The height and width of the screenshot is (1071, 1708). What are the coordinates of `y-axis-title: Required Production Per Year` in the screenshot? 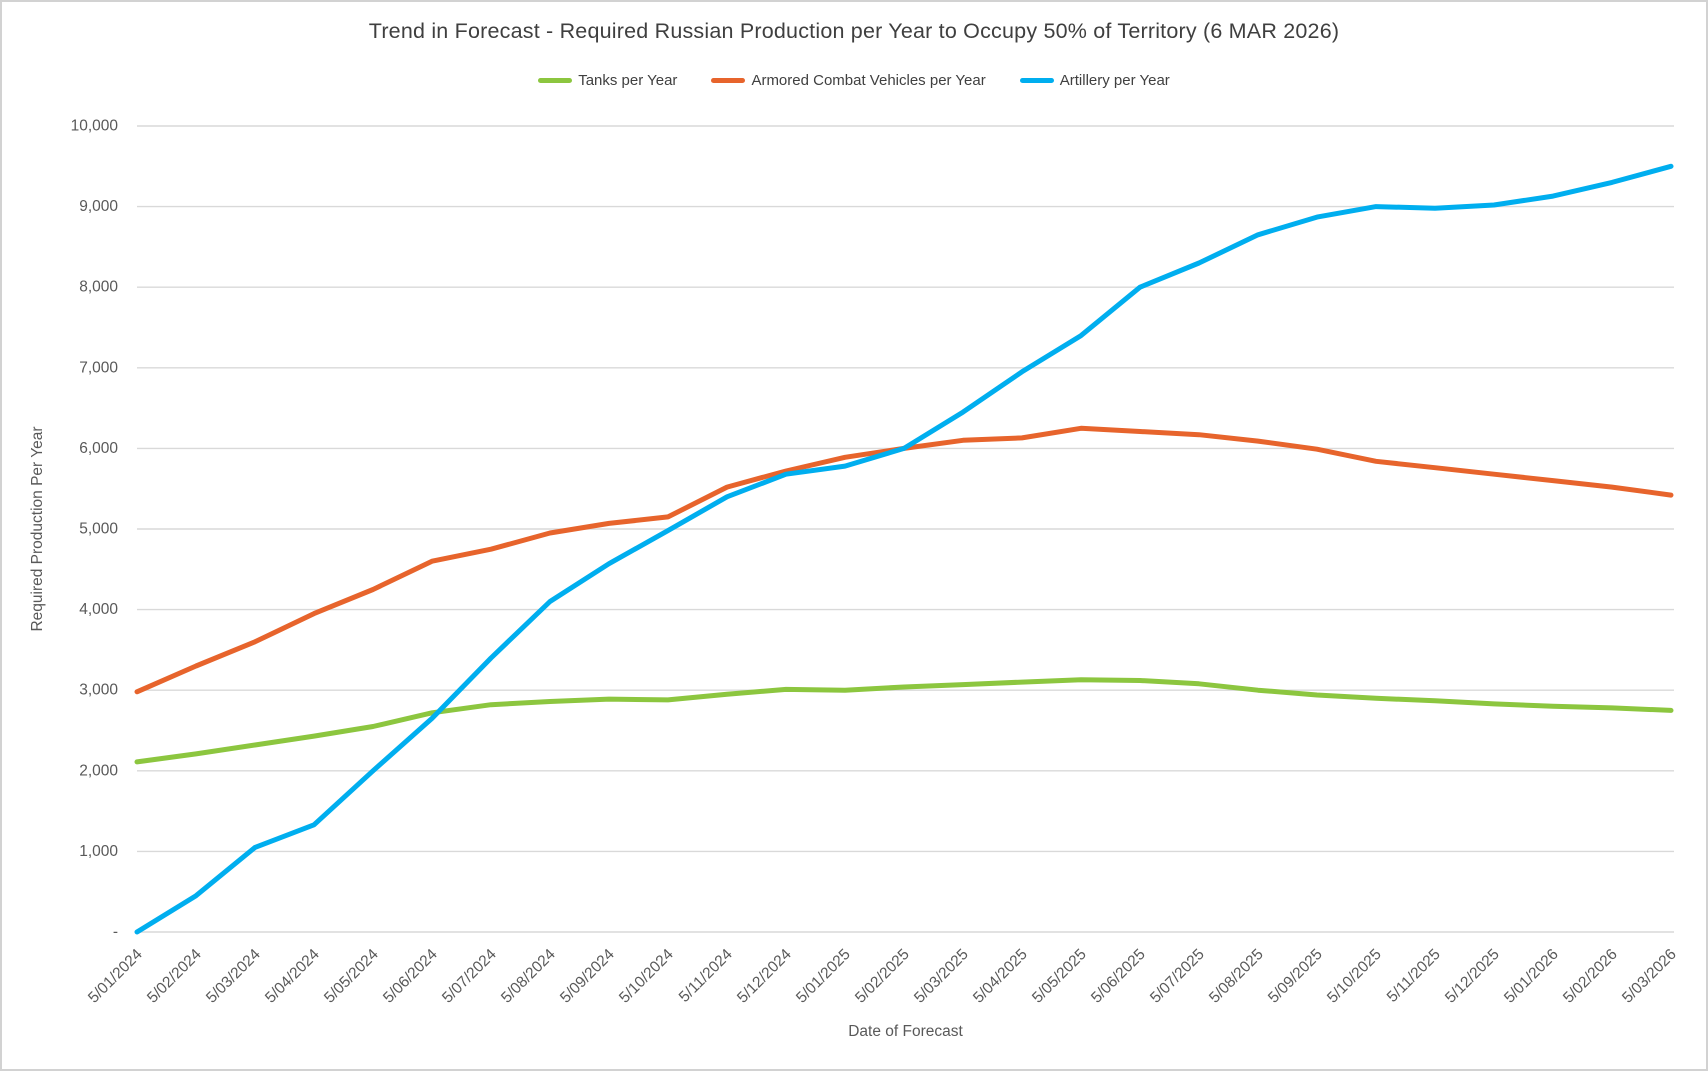 It's located at (37, 528).